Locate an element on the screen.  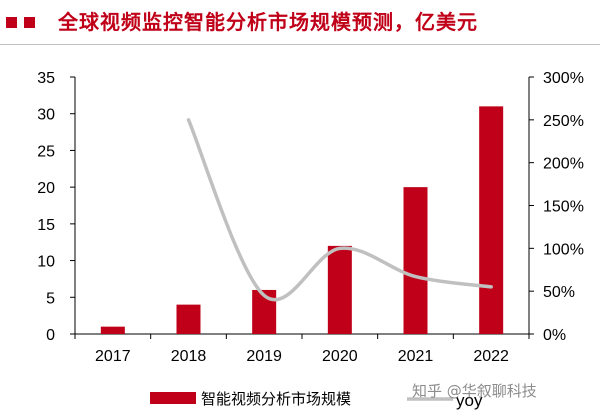
x-tick-label: 2018 is located at coordinates (189, 356).